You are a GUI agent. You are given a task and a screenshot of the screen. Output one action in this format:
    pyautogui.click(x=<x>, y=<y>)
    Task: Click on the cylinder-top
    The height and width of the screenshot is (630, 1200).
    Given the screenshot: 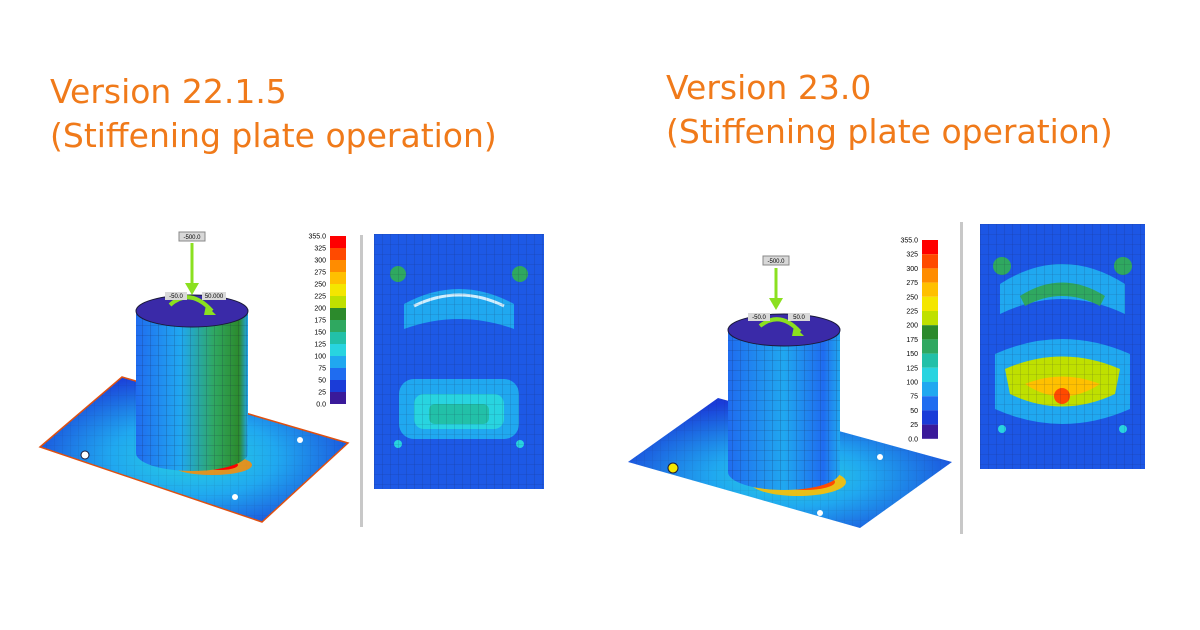 What is the action you would take?
    pyautogui.click(x=784, y=330)
    